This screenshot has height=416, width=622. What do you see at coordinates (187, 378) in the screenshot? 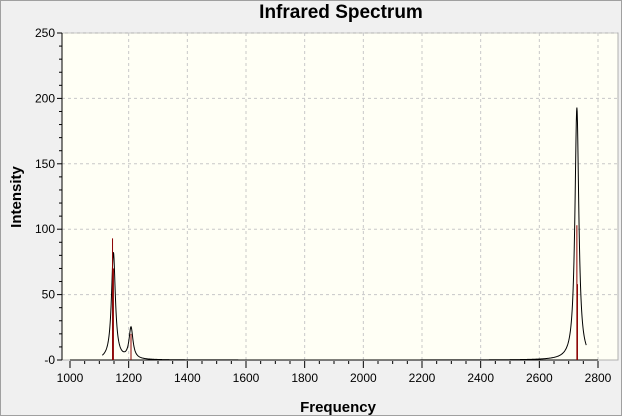
I see `x-tick-label: 1400` at bounding box center [187, 378].